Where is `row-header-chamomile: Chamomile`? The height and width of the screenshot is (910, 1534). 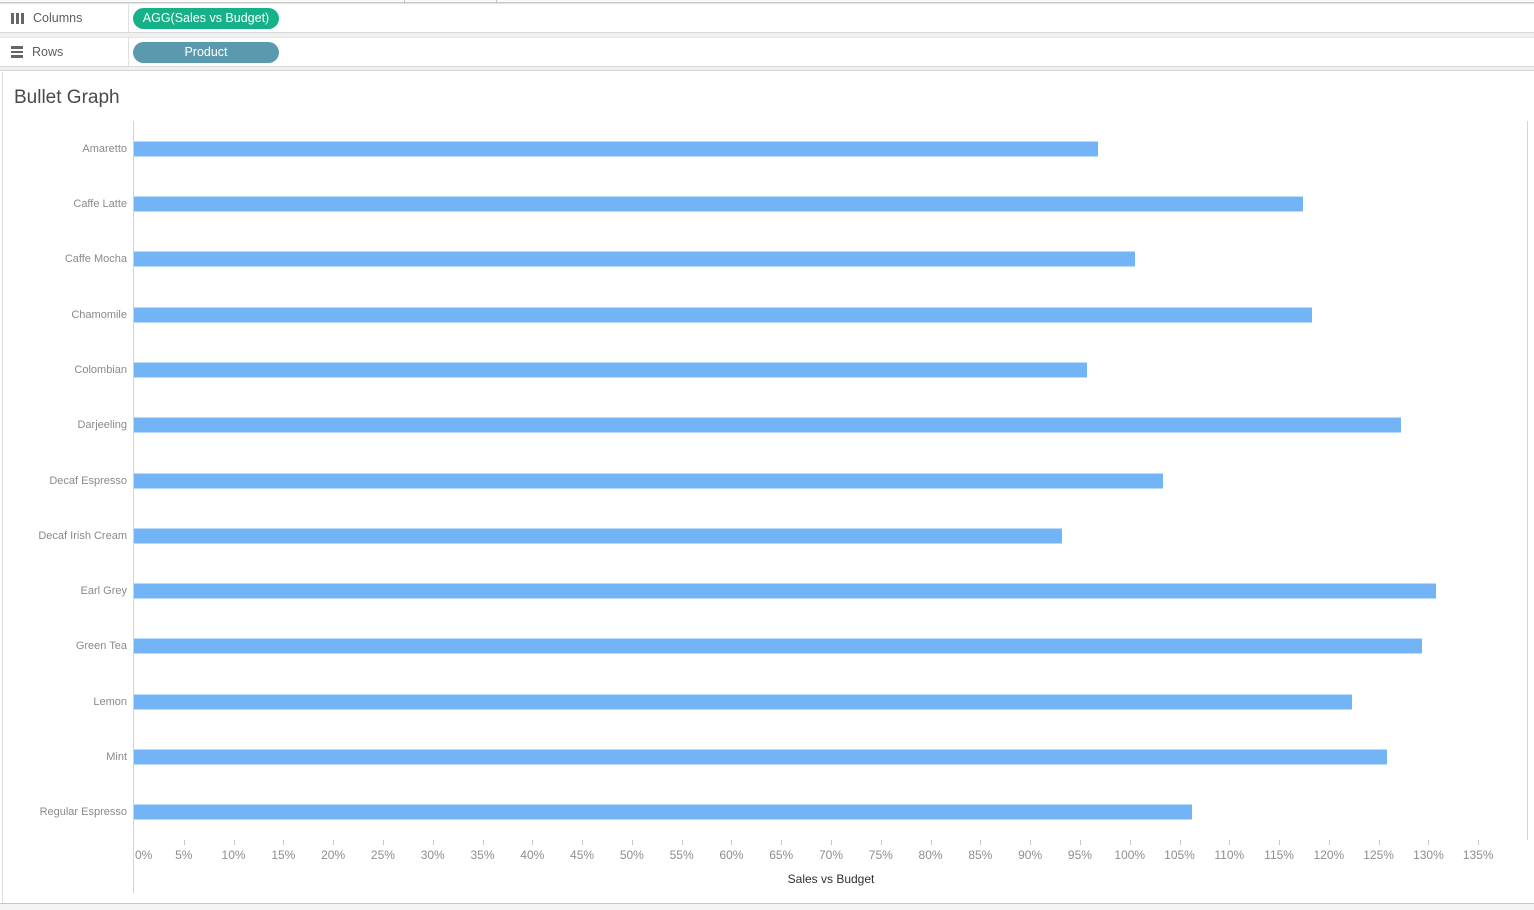 row-header-chamomile: Chamomile is located at coordinates (99, 314).